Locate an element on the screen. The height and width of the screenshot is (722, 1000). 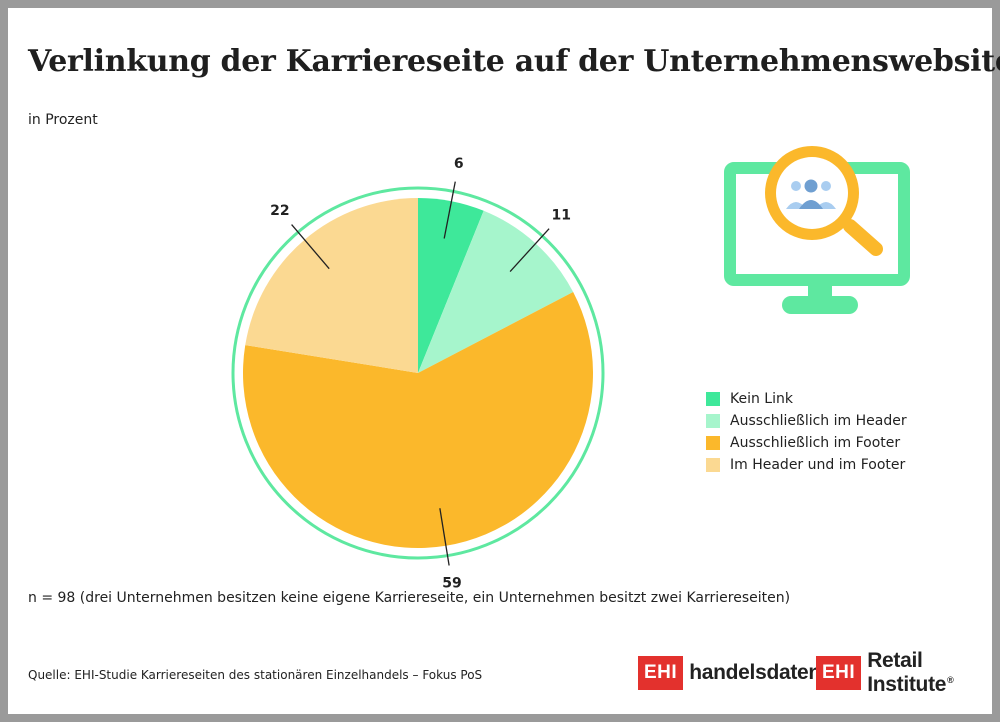
unit-subtitle: in Prozent is located at coordinates (63, 120).